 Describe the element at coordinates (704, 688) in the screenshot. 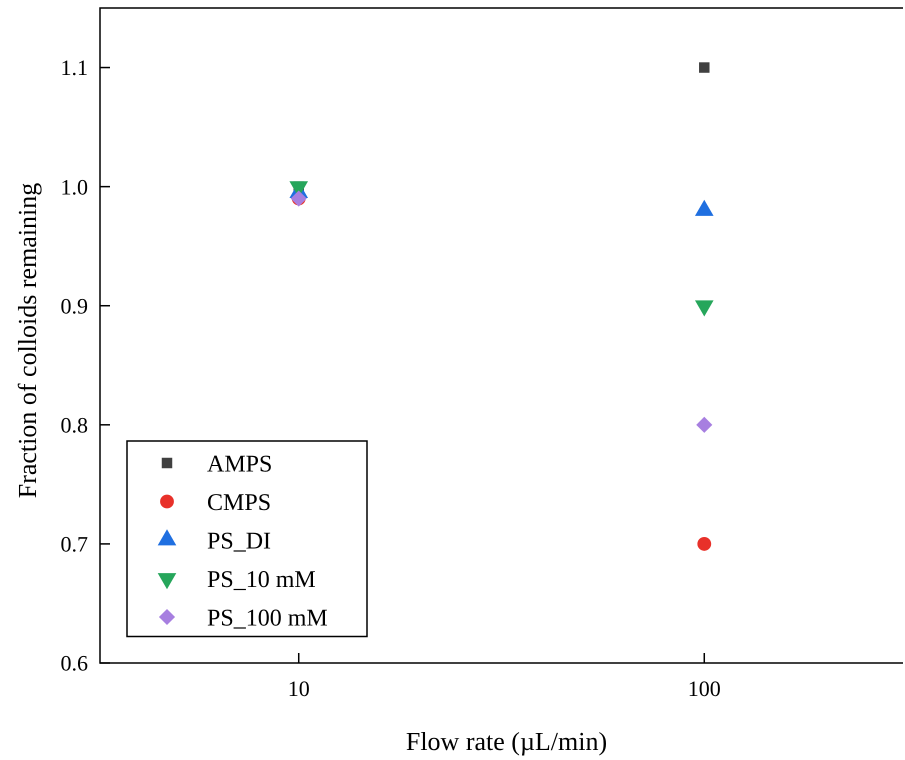

I see `x-tick-label: 100` at that location.